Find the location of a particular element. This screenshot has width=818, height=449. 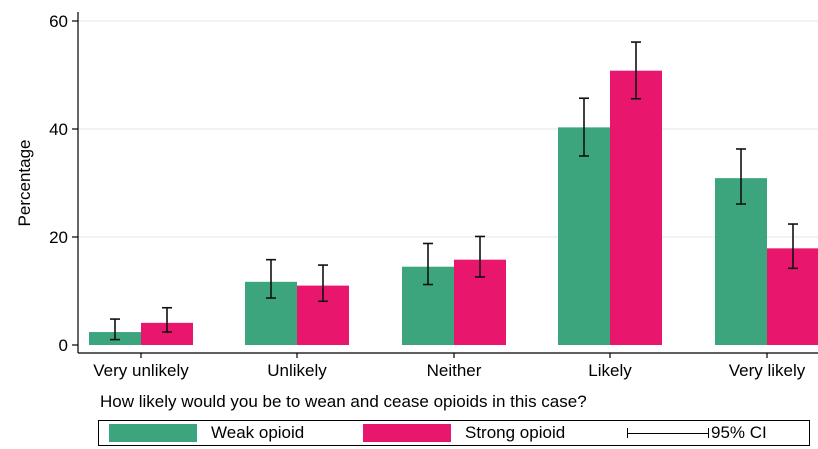

legend-label-weak: Weak opioid is located at coordinates (258, 432).